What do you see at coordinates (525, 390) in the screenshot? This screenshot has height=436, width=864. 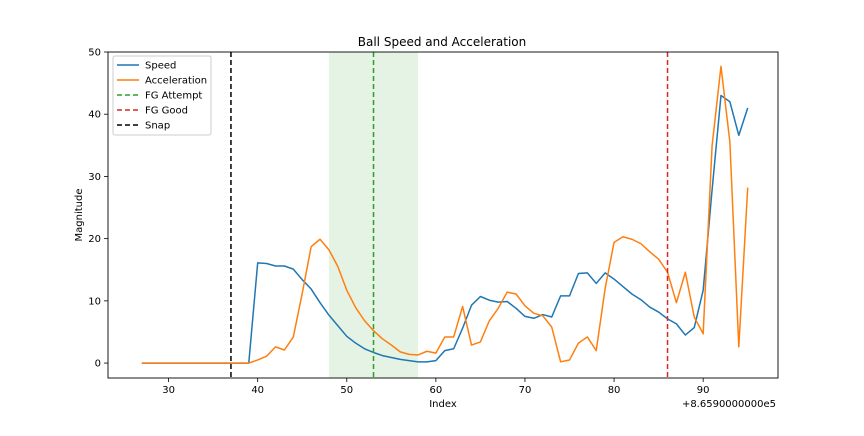 I see `x-tick-label: 70` at bounding box center [525, 390].